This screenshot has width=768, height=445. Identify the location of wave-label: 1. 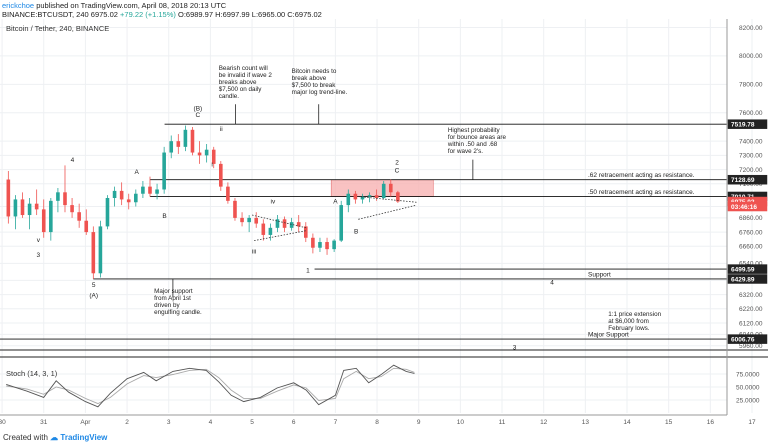
(308, 271).